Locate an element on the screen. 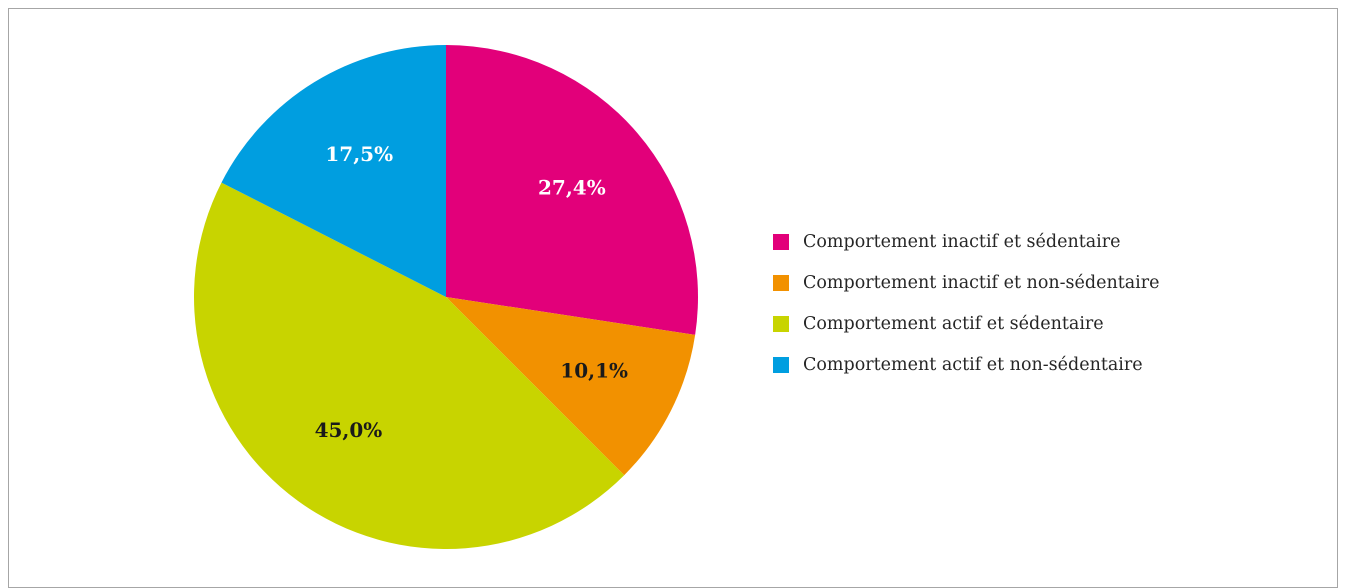  legend-item: Comportement inactif et non-sédentaire is located at coordinates (966, 283).